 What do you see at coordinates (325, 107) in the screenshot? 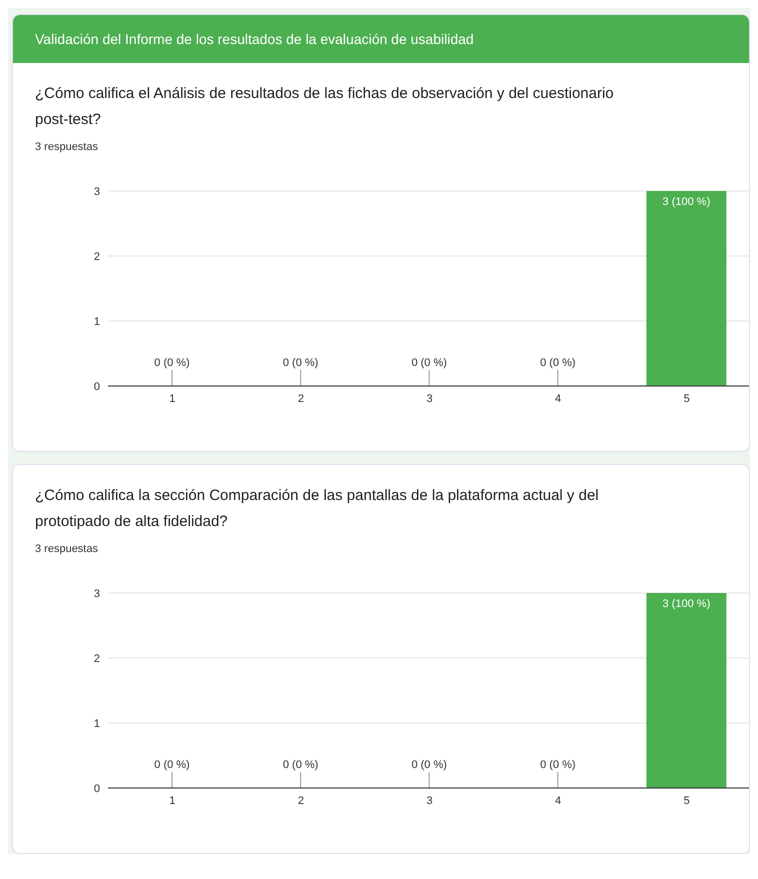
I see `chart-title: ¿Cómo califica el Análisis de resultados de las fichas de observación y del cuestionario post-test?` at bounding box center [325, 107].